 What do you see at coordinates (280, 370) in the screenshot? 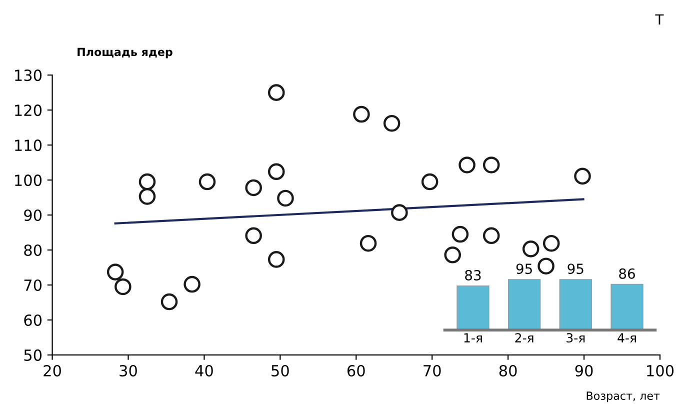
I see `x-tick-label: 50` at bounding box center [280, 370].